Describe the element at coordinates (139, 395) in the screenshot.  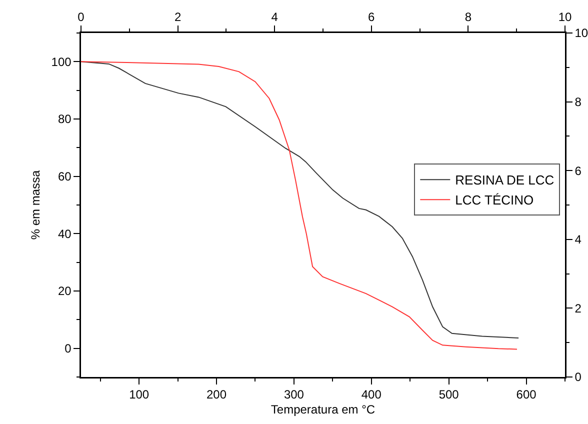
I see `x-tick-label: 100` at that location.